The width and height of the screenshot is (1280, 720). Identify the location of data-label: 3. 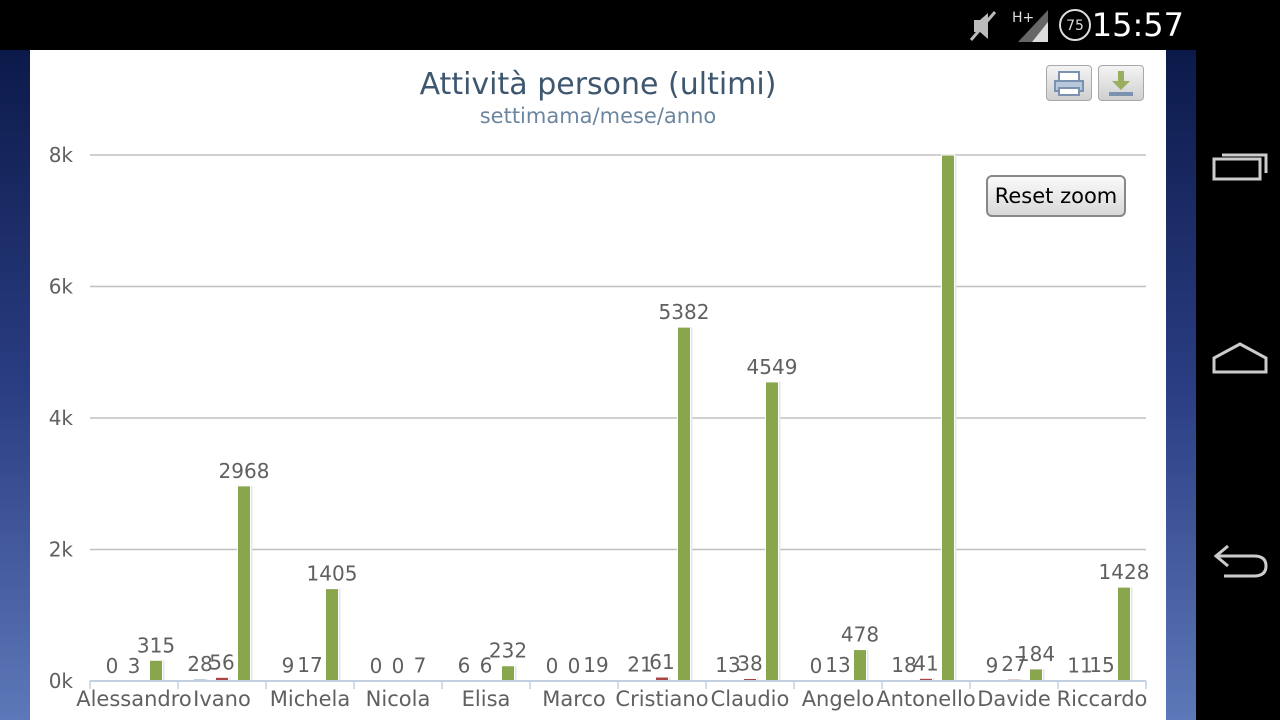
(134, 666).